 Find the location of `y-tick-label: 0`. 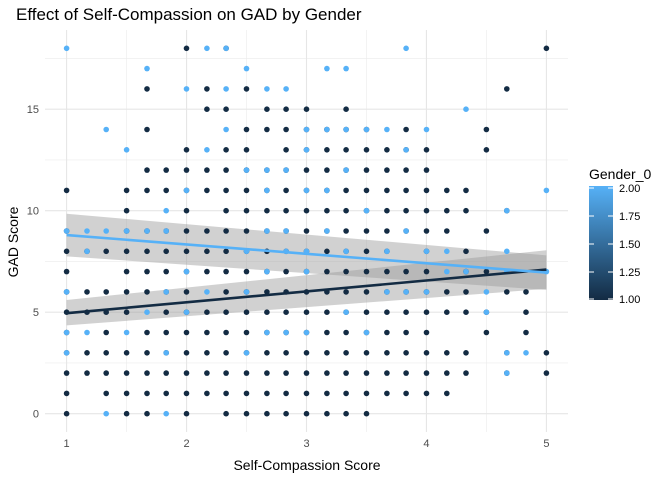

y-tick-label: 0 is located at coordinates (36, 415).